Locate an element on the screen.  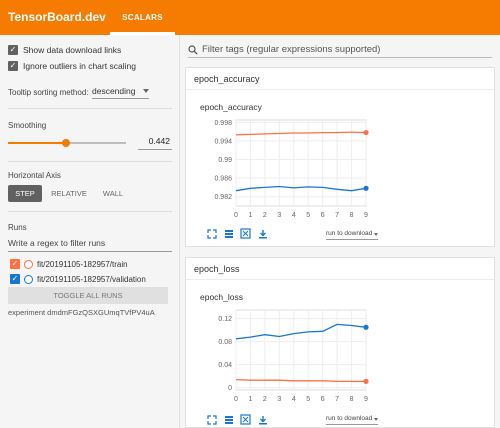
y-tick-label: 0.12 is located at coordinates (225, 319).